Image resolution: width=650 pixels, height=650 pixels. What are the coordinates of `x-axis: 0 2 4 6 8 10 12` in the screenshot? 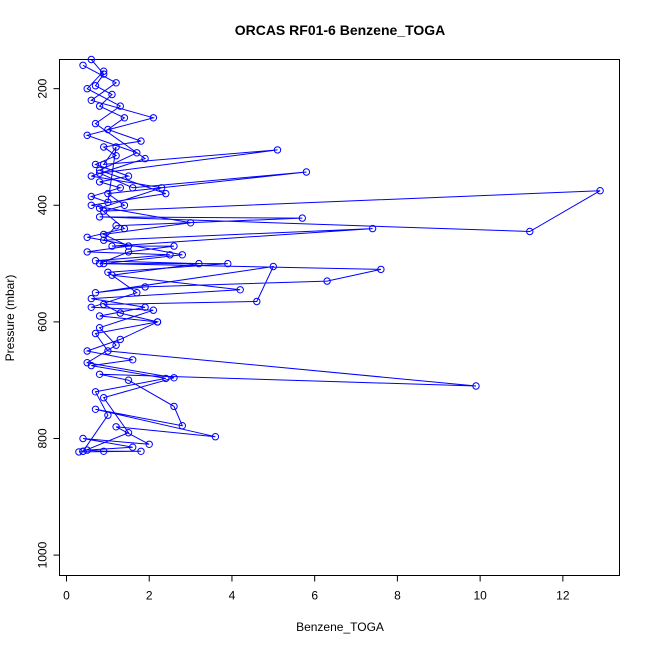 It's located at (316, 589).